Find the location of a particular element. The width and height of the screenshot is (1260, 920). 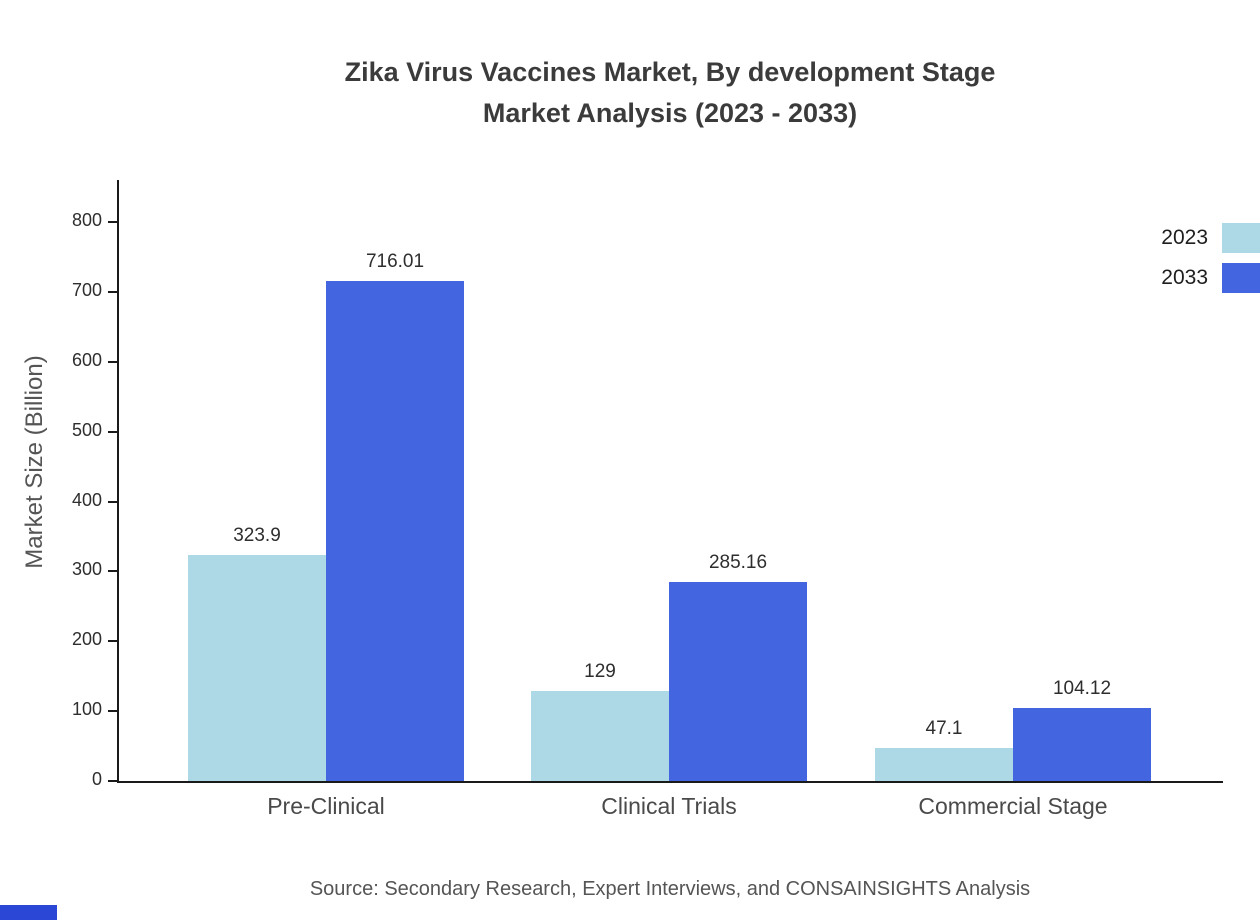

category-label: Pre-Clinical is located at coordinates (326, 806).